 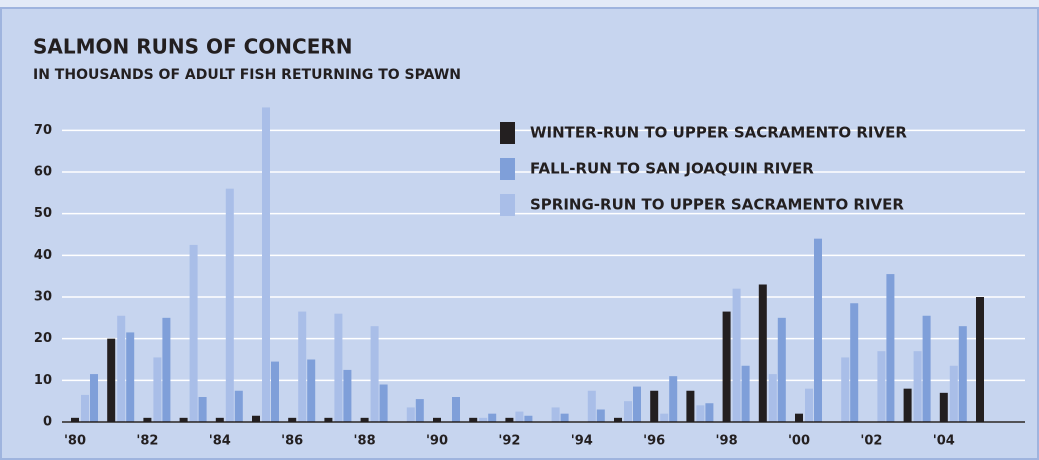 What do you see at coordinates (727, 441) in the screenshot?
I see `x-tick-label: '98` at bounding box center [727, 441].